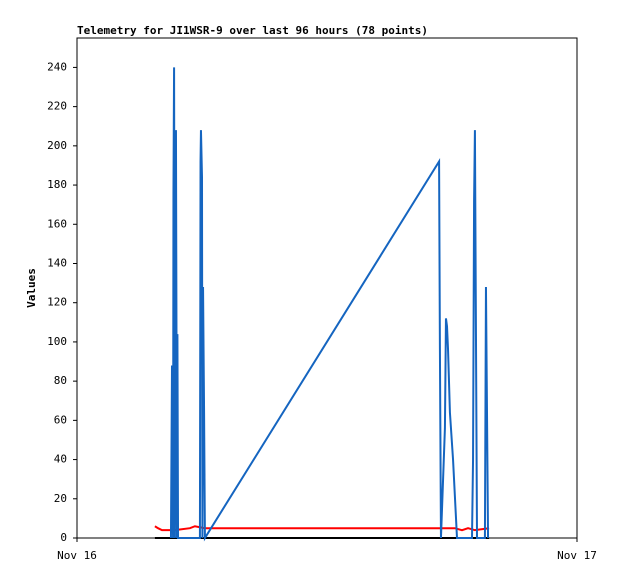 The width and height of the screenshot is (618, 583). Describe the element at coordinates (57, 145) in the screenshot. I see `y-tick-label: 200` at that location.